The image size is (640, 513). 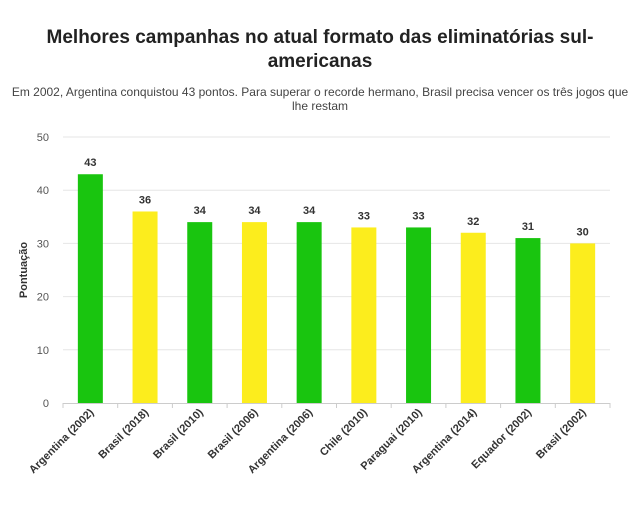 What do you see at coordinates (123, 433) in the screenshot?
I see `category-label: Brasil (2018)` at bounding box center [123, 433].